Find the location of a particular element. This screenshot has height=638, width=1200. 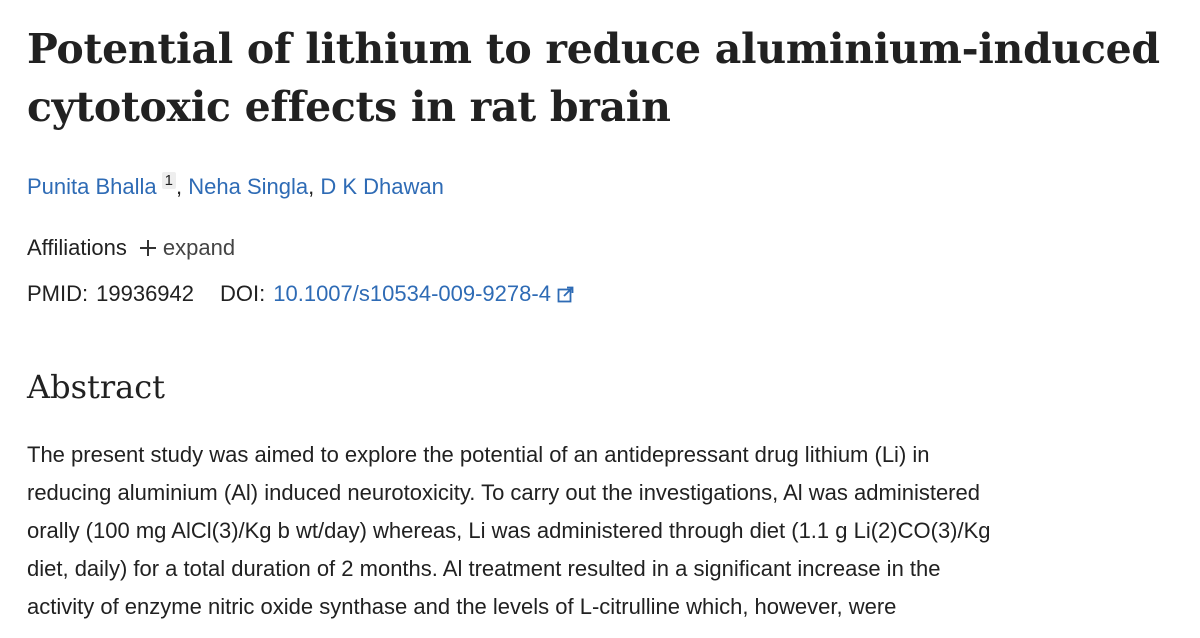

authors: Punita Bhalla 1, Neha Singla, D K Dhawan is located at coordinates (235, 186).